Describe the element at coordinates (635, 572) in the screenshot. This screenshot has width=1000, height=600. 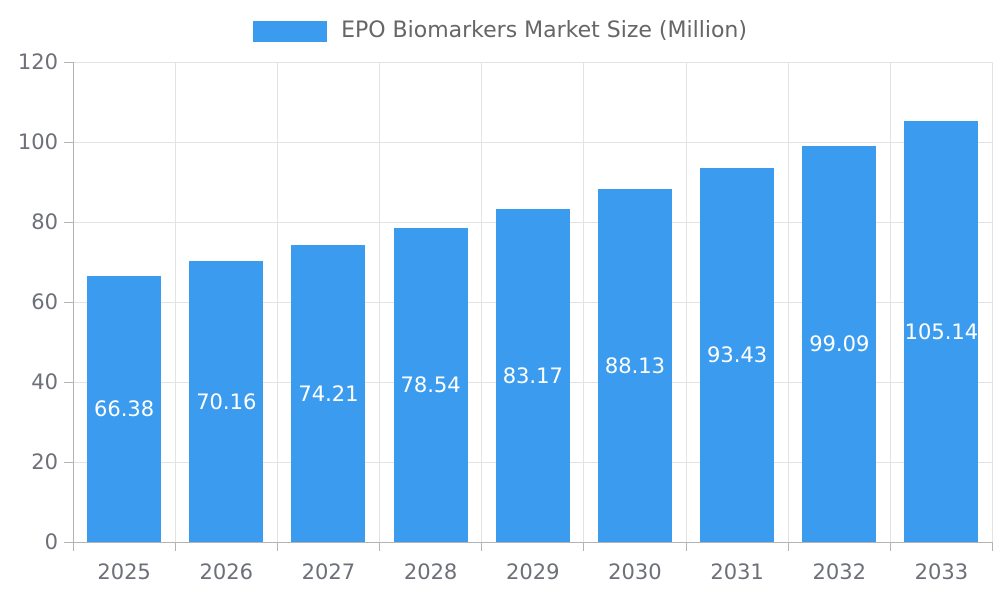
I see `x-tick-label: 2030` at that location.